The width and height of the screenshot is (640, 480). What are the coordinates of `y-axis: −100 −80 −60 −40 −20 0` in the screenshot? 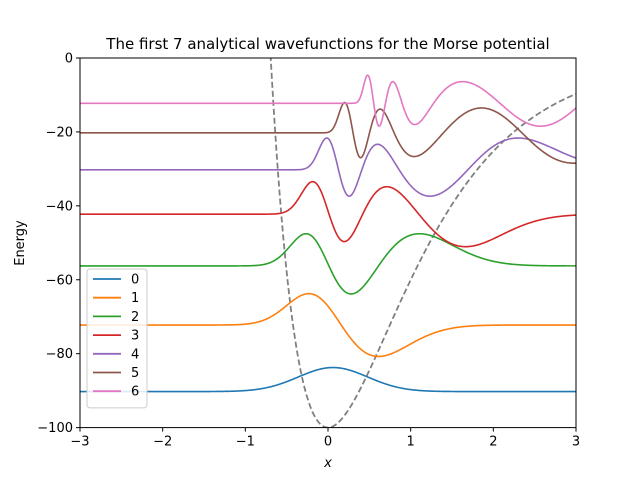 It's located at (58, 244).